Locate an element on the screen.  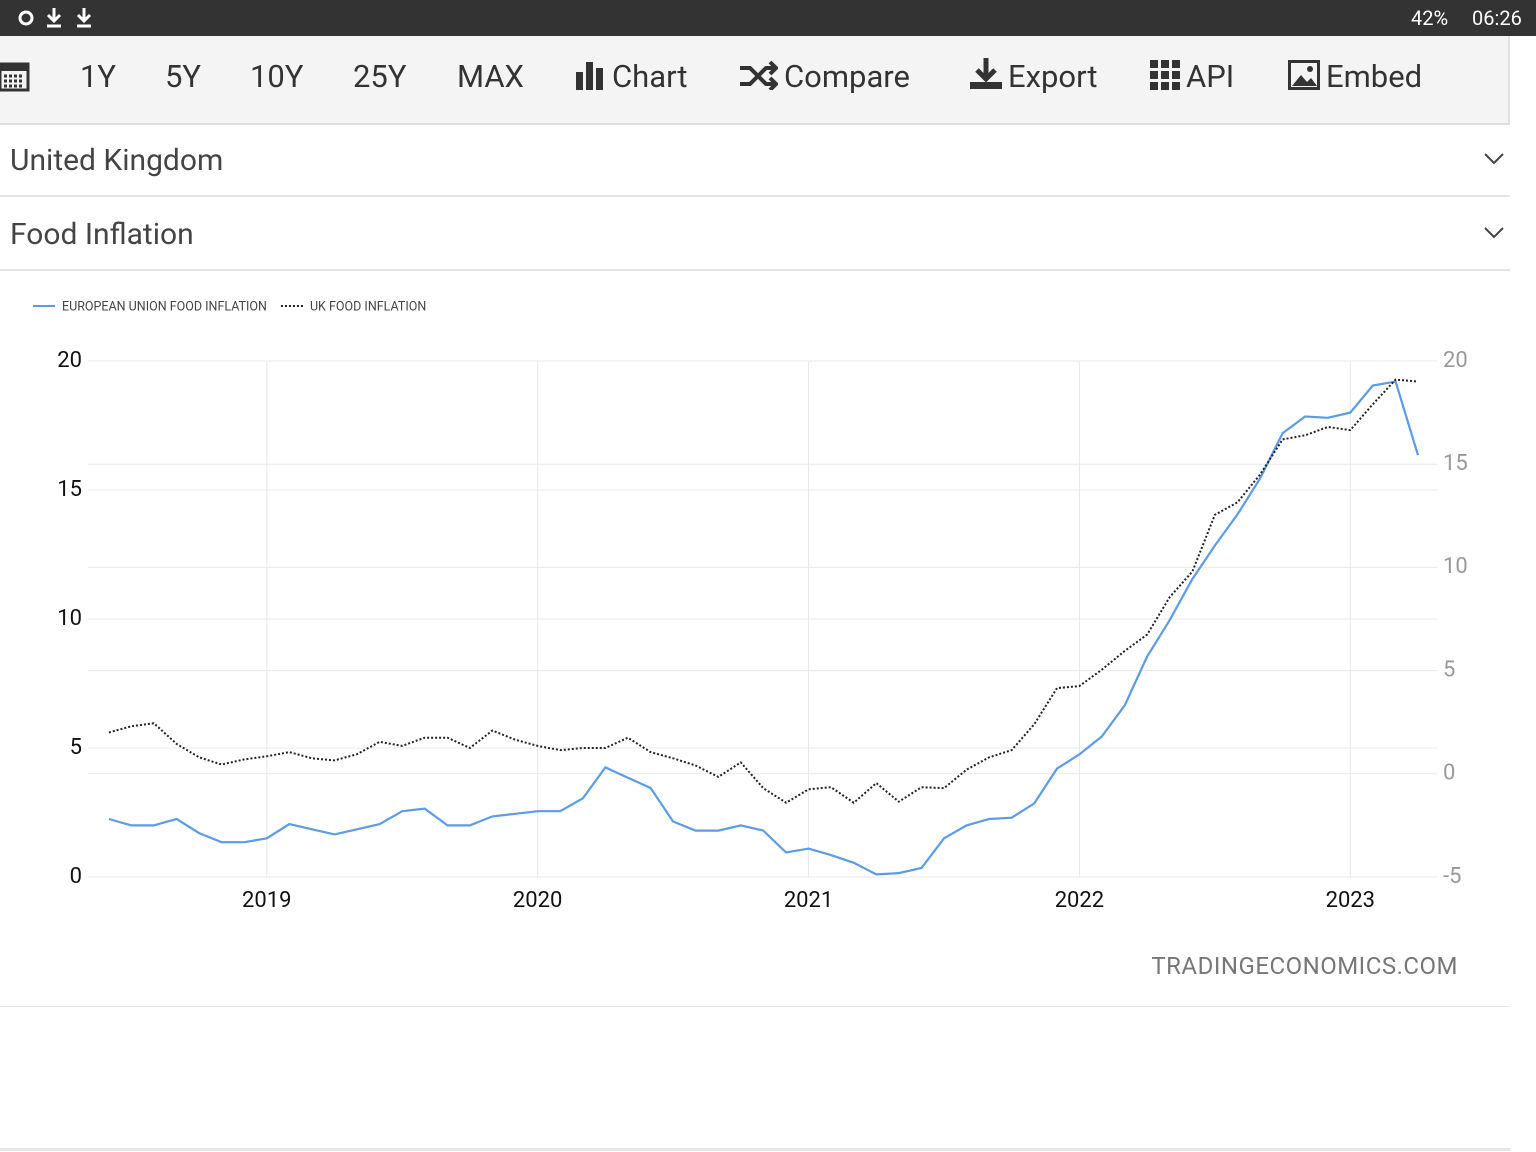
calendar-icon is located at coordinates (15, 78).